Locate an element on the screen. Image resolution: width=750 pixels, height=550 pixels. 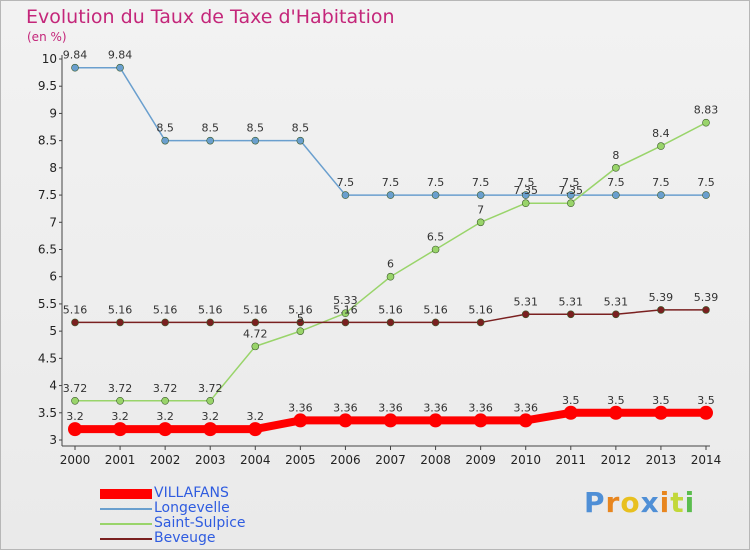
legend-item-beveuge: Beveuge is located at coordinates (173, 538).